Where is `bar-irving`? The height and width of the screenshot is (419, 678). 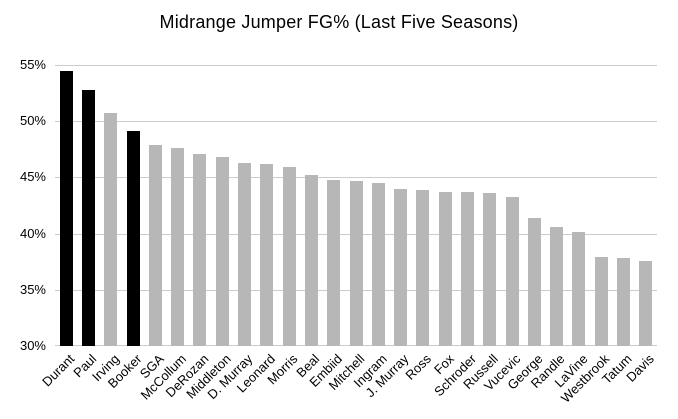
bar-irving is located at coordinates (111, 229).